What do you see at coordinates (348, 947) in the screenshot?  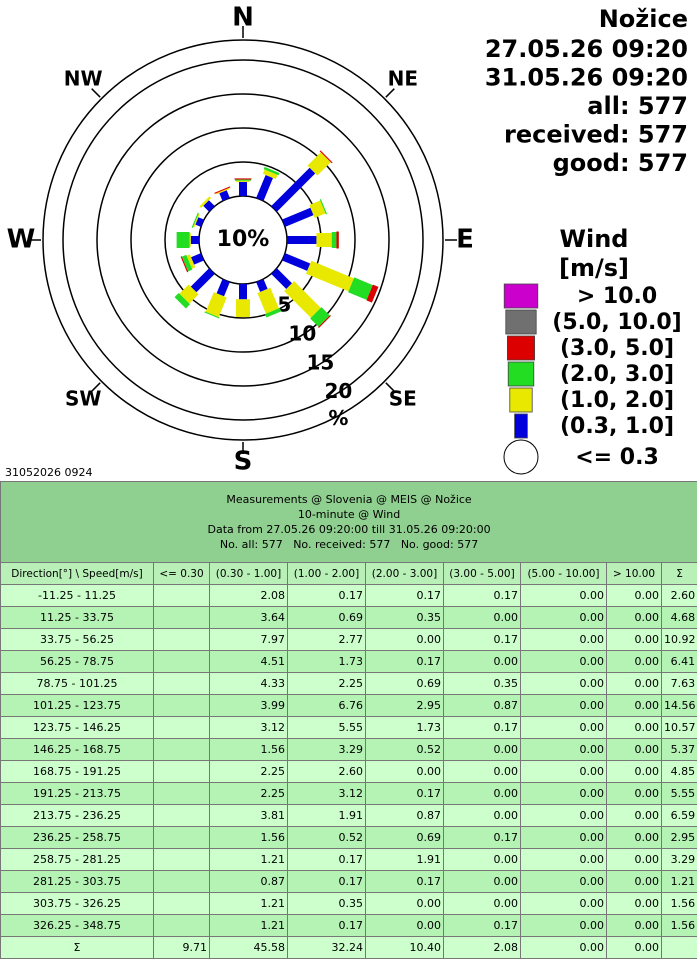 I see `table-row: Σ 9.71 45.58 32.24 10.40 2.08 0.00 0.00` at bounding box center [348, 947].